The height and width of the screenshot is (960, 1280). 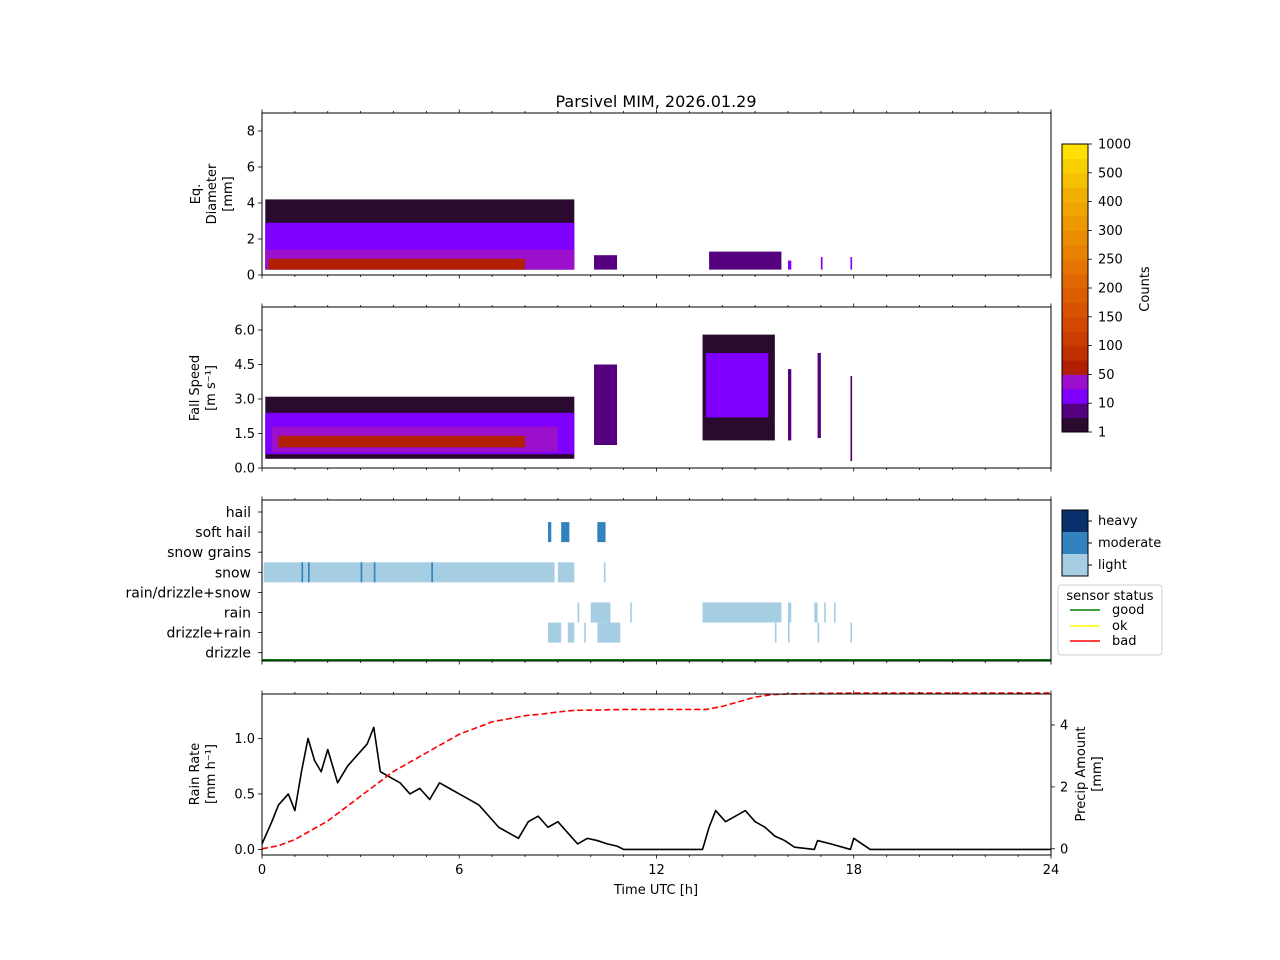 I want to click on rainrate-ylabel-line-1: Rain Rate, so click(x=195, y=774).